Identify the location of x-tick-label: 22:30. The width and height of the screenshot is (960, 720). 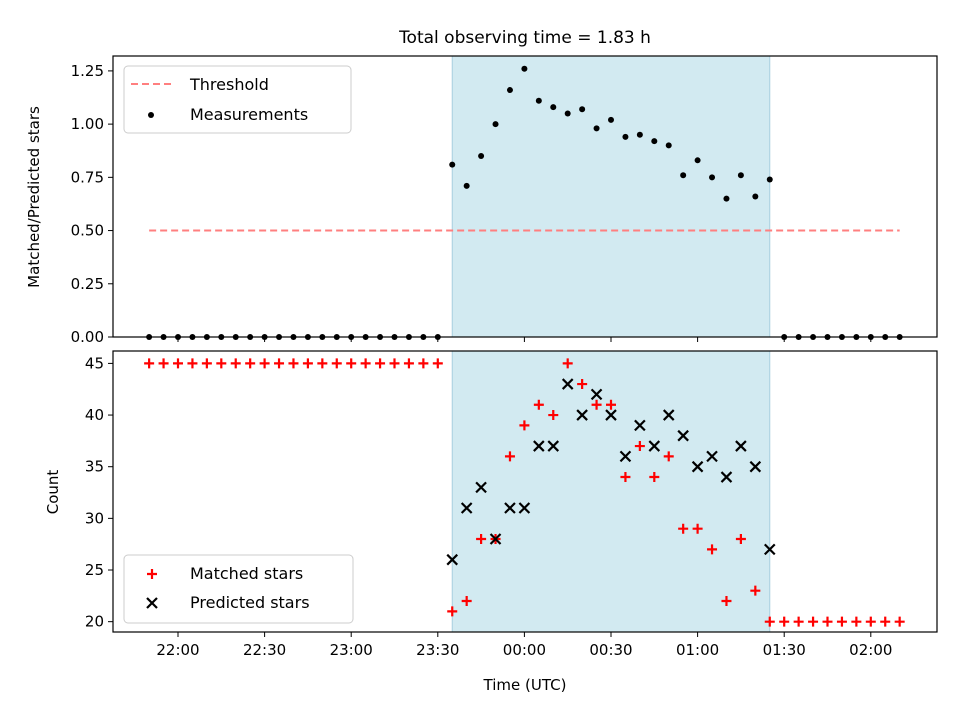
(264, 650).